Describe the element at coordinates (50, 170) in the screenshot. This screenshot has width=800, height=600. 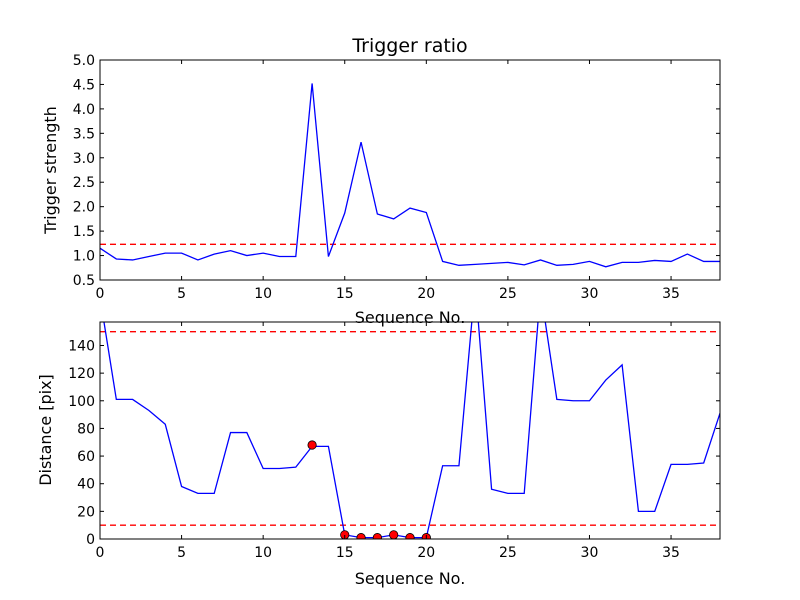
I see `y-axis-label: Trigger strength` at that location.